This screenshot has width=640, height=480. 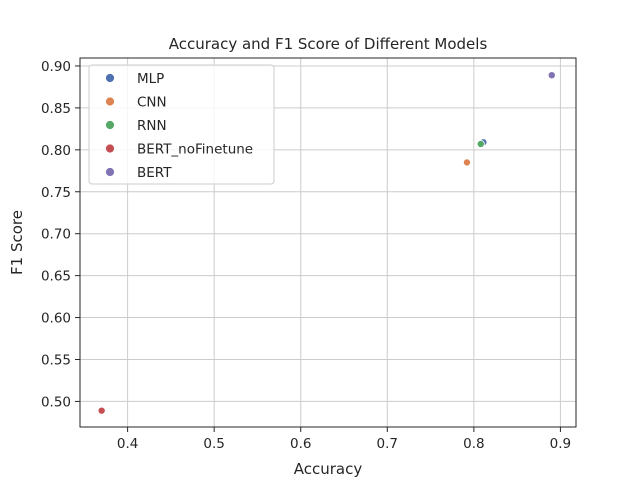 What do you see at coordinates (152, 126) in the screenshot?
I see `legend-label: RNN` at bounding box center [152, 126].